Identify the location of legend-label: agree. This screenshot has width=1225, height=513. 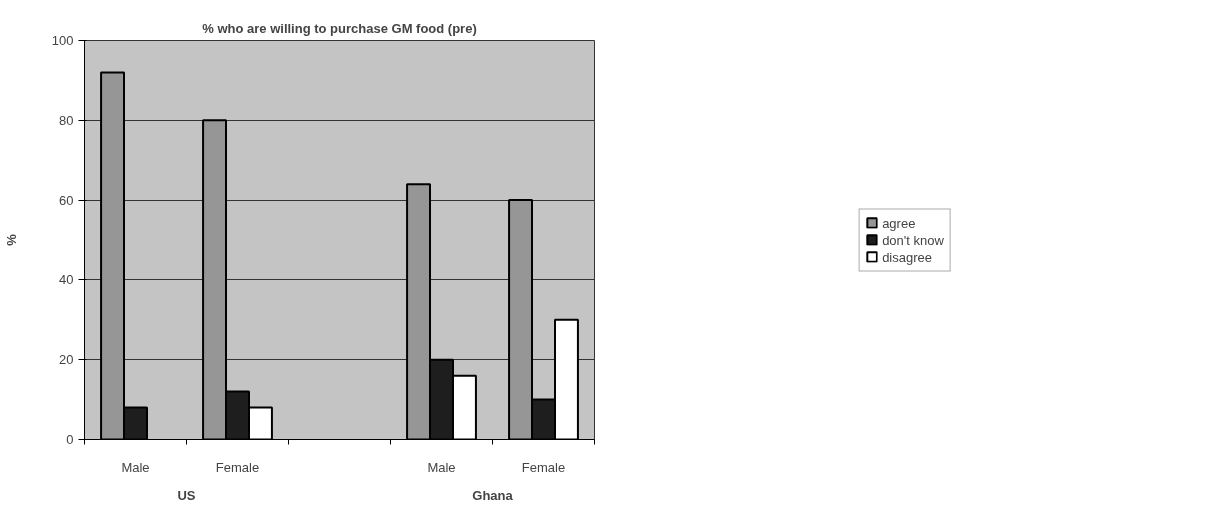
(899, 222).